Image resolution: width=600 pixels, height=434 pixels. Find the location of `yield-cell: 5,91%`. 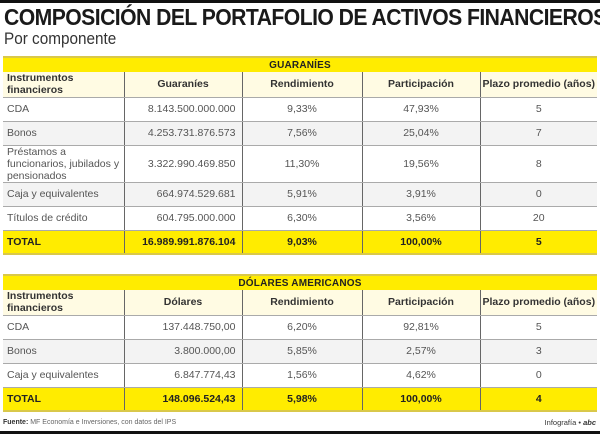

yield-cell: 5,91% is located at coordinates (302, 194).